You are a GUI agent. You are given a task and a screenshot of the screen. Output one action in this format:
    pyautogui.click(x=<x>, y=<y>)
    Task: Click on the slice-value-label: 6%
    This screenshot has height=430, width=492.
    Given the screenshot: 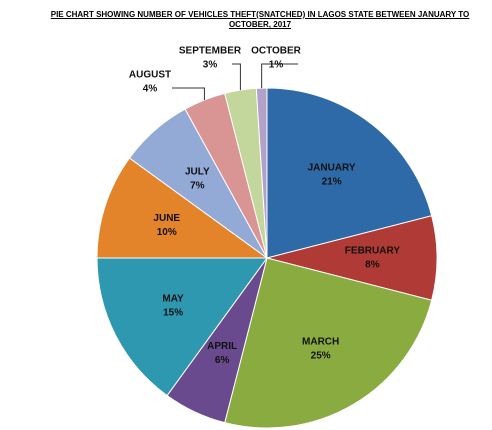 What is the action you would take?
    pyautogui.click(x=222, y=360)
    